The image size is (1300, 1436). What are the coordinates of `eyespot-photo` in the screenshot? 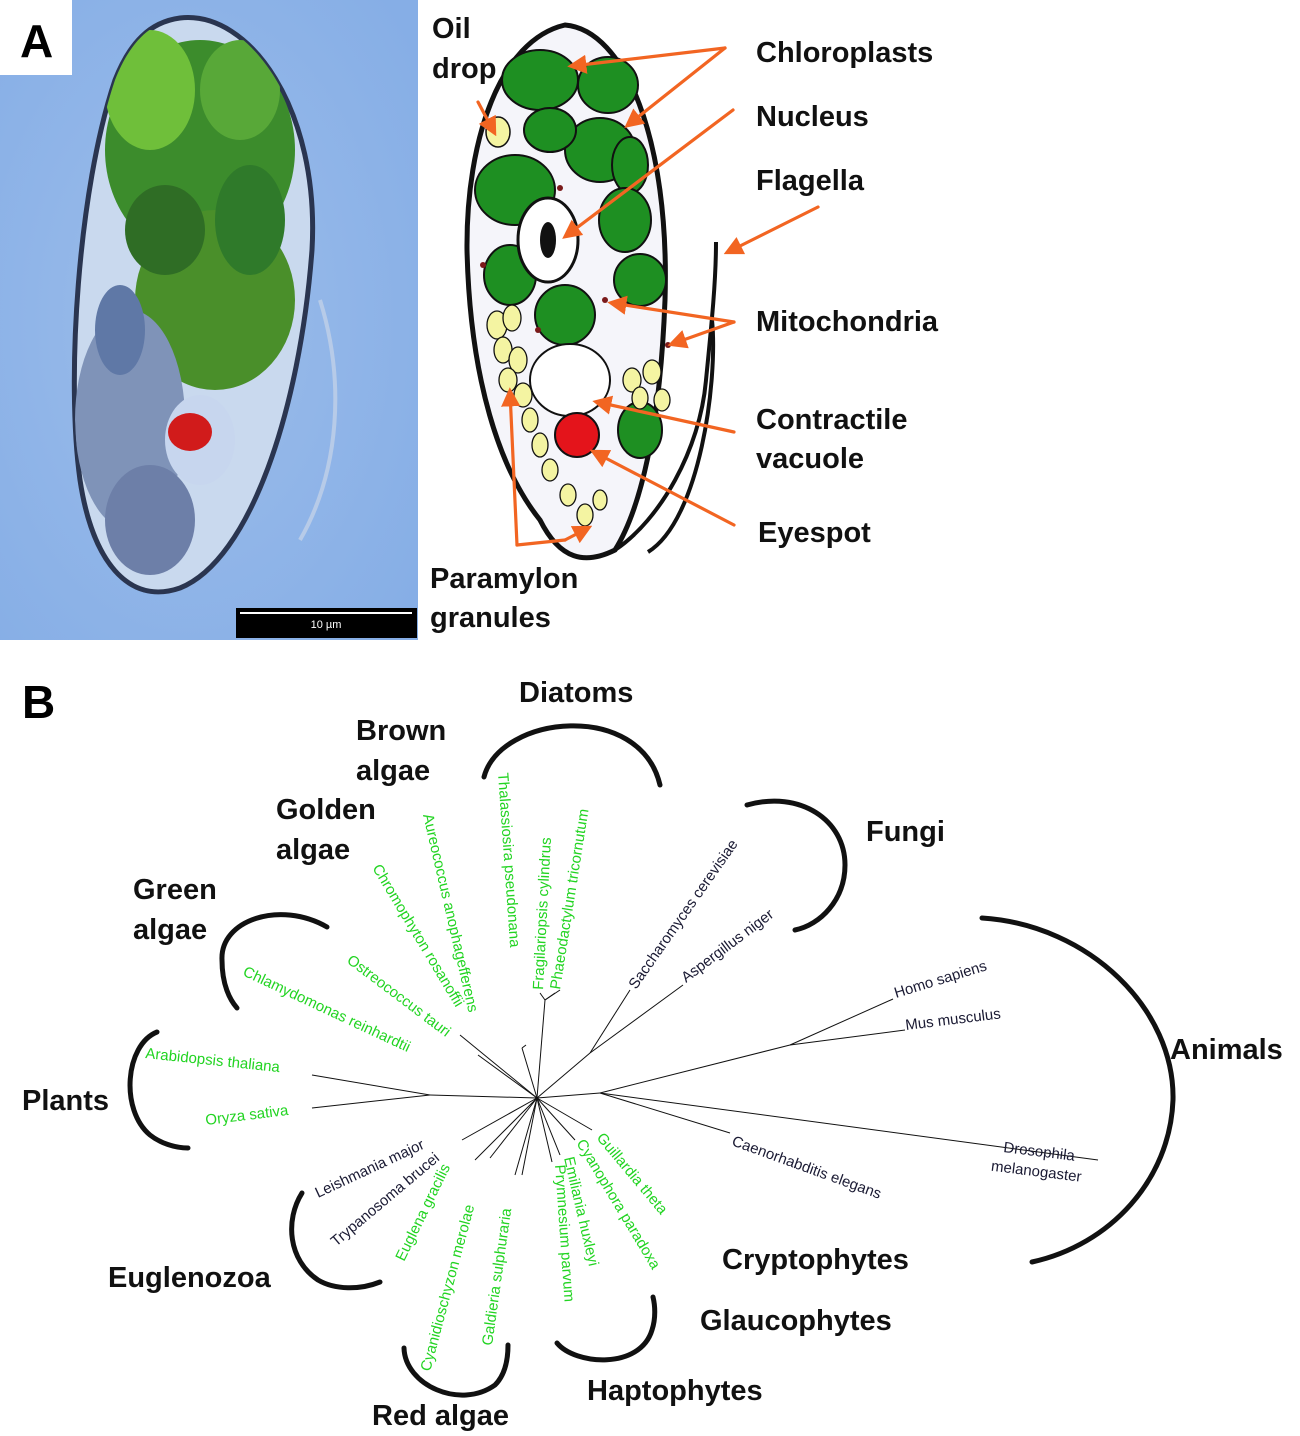 It's located at (190, 432).